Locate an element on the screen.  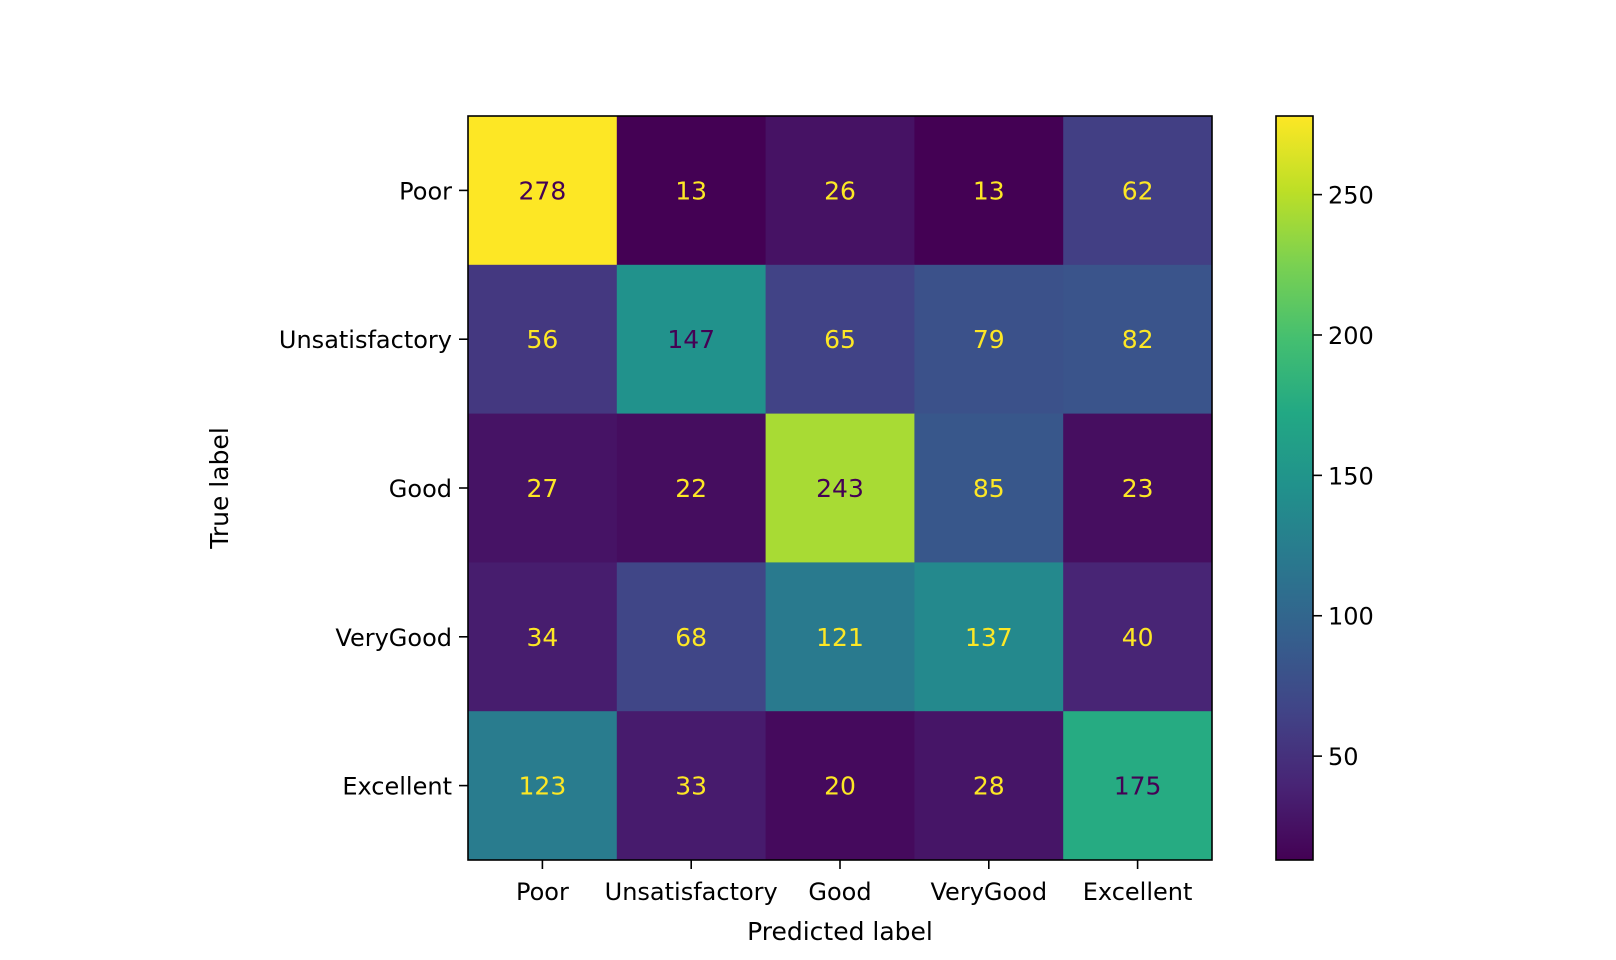
colorbar-tick-label: 150 is located at coordinates (1351, 476).